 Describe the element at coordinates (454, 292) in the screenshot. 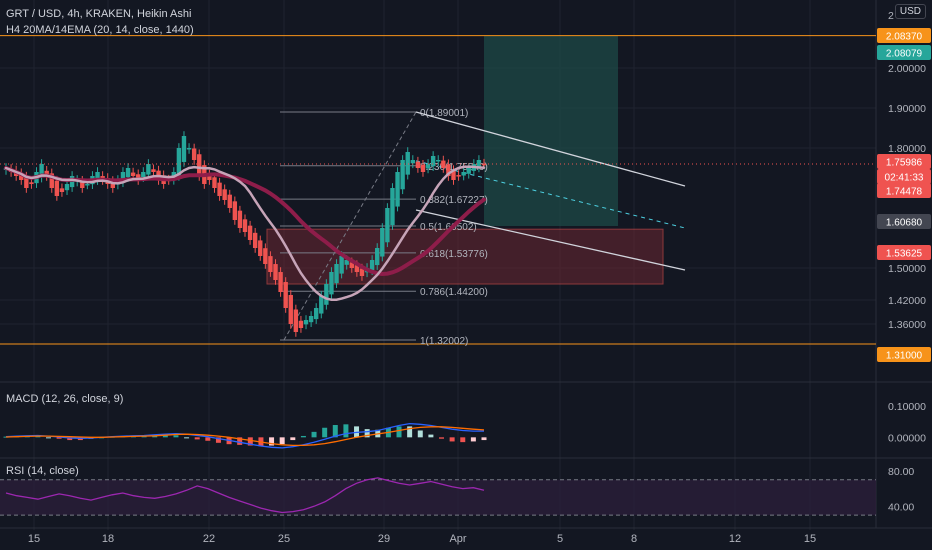

I see `fib-level-label: 0.786(1.44200)` at that location.